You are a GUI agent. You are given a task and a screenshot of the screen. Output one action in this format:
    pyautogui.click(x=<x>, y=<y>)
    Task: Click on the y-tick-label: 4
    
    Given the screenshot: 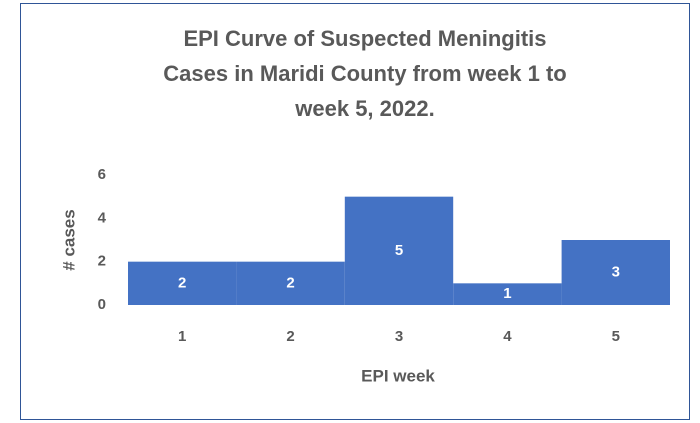 What is the action you would take?
    pyautogui.click(x=102, y=217)
    